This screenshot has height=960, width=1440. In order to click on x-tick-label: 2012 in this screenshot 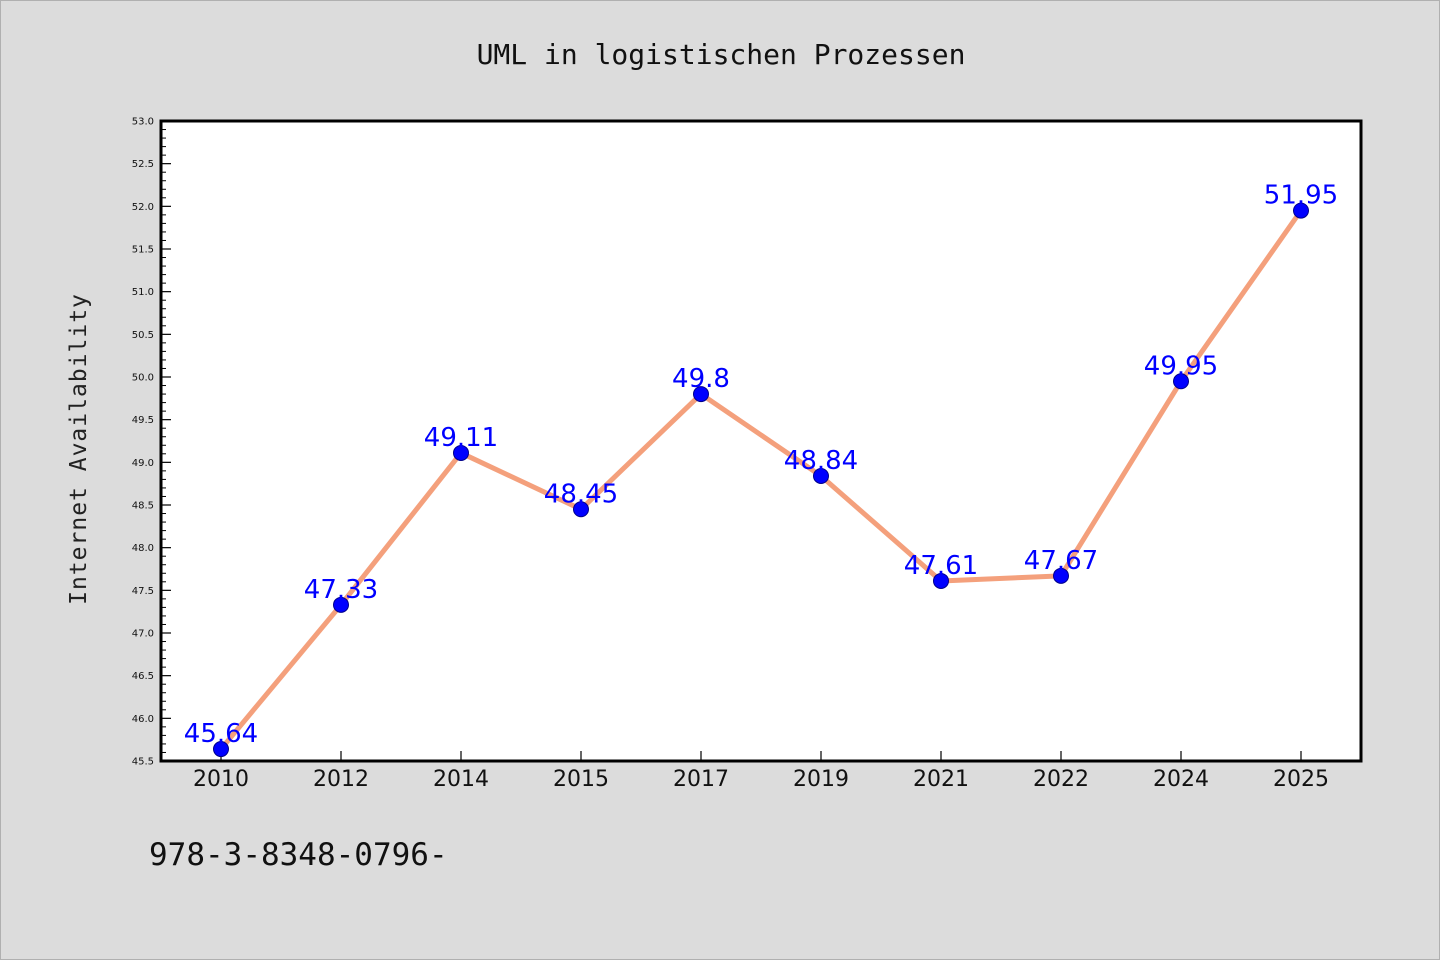, I will do `click(341, 779)`.